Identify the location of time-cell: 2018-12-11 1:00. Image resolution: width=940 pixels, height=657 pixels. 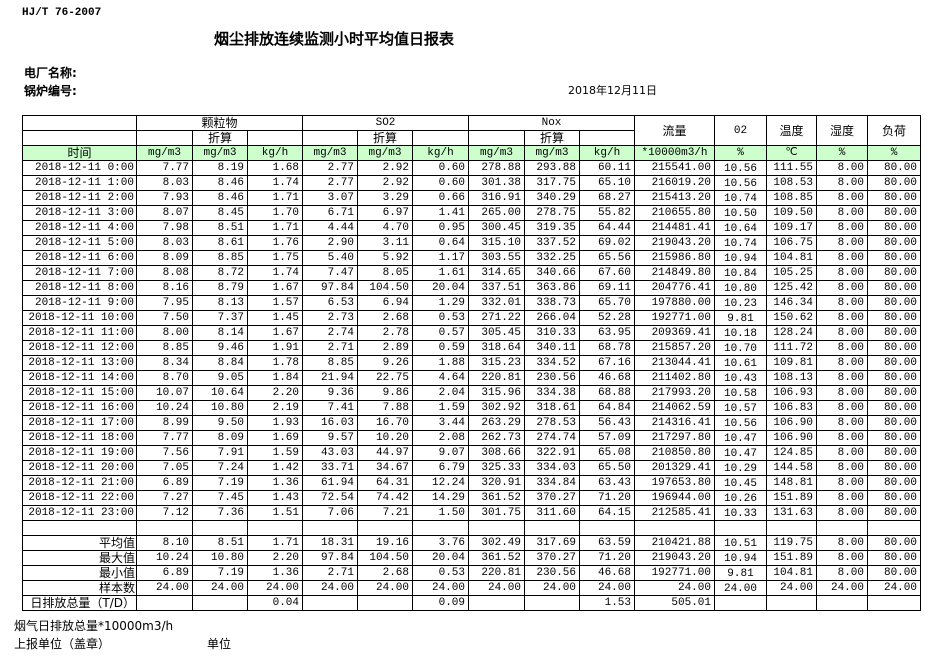
(79, 183).